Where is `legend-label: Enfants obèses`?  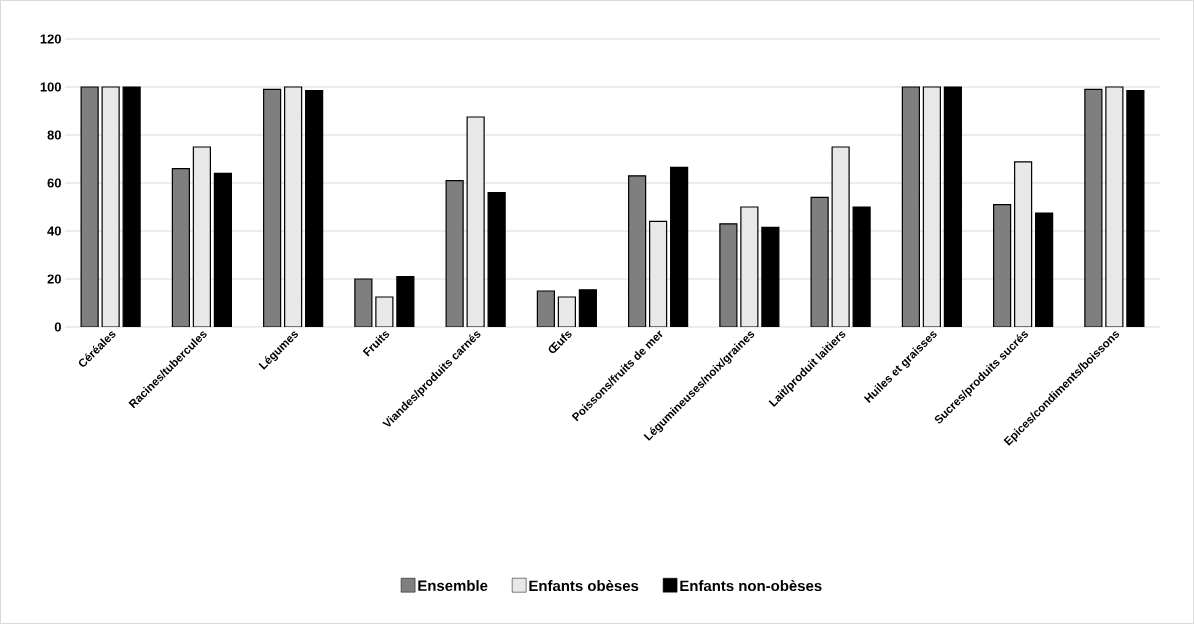
legend-label: Enfants obèses is located at coordinates (584, 585).